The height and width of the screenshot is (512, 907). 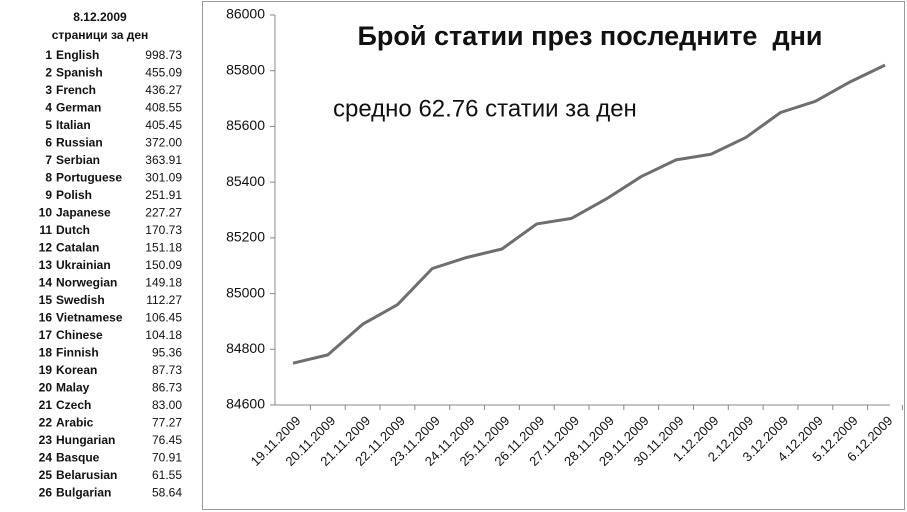 I want to click on pages-per-day: 61.55, so click(x=167, y=475).